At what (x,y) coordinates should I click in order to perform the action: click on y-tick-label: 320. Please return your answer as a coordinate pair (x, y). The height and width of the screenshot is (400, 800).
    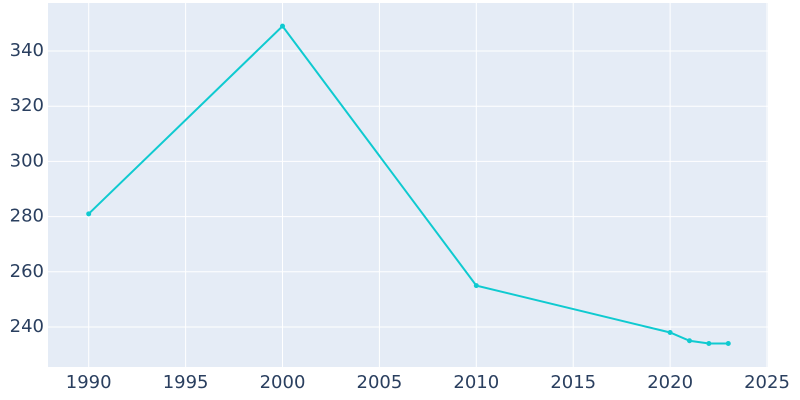
    Looking at the image, I should click on (27, 105).